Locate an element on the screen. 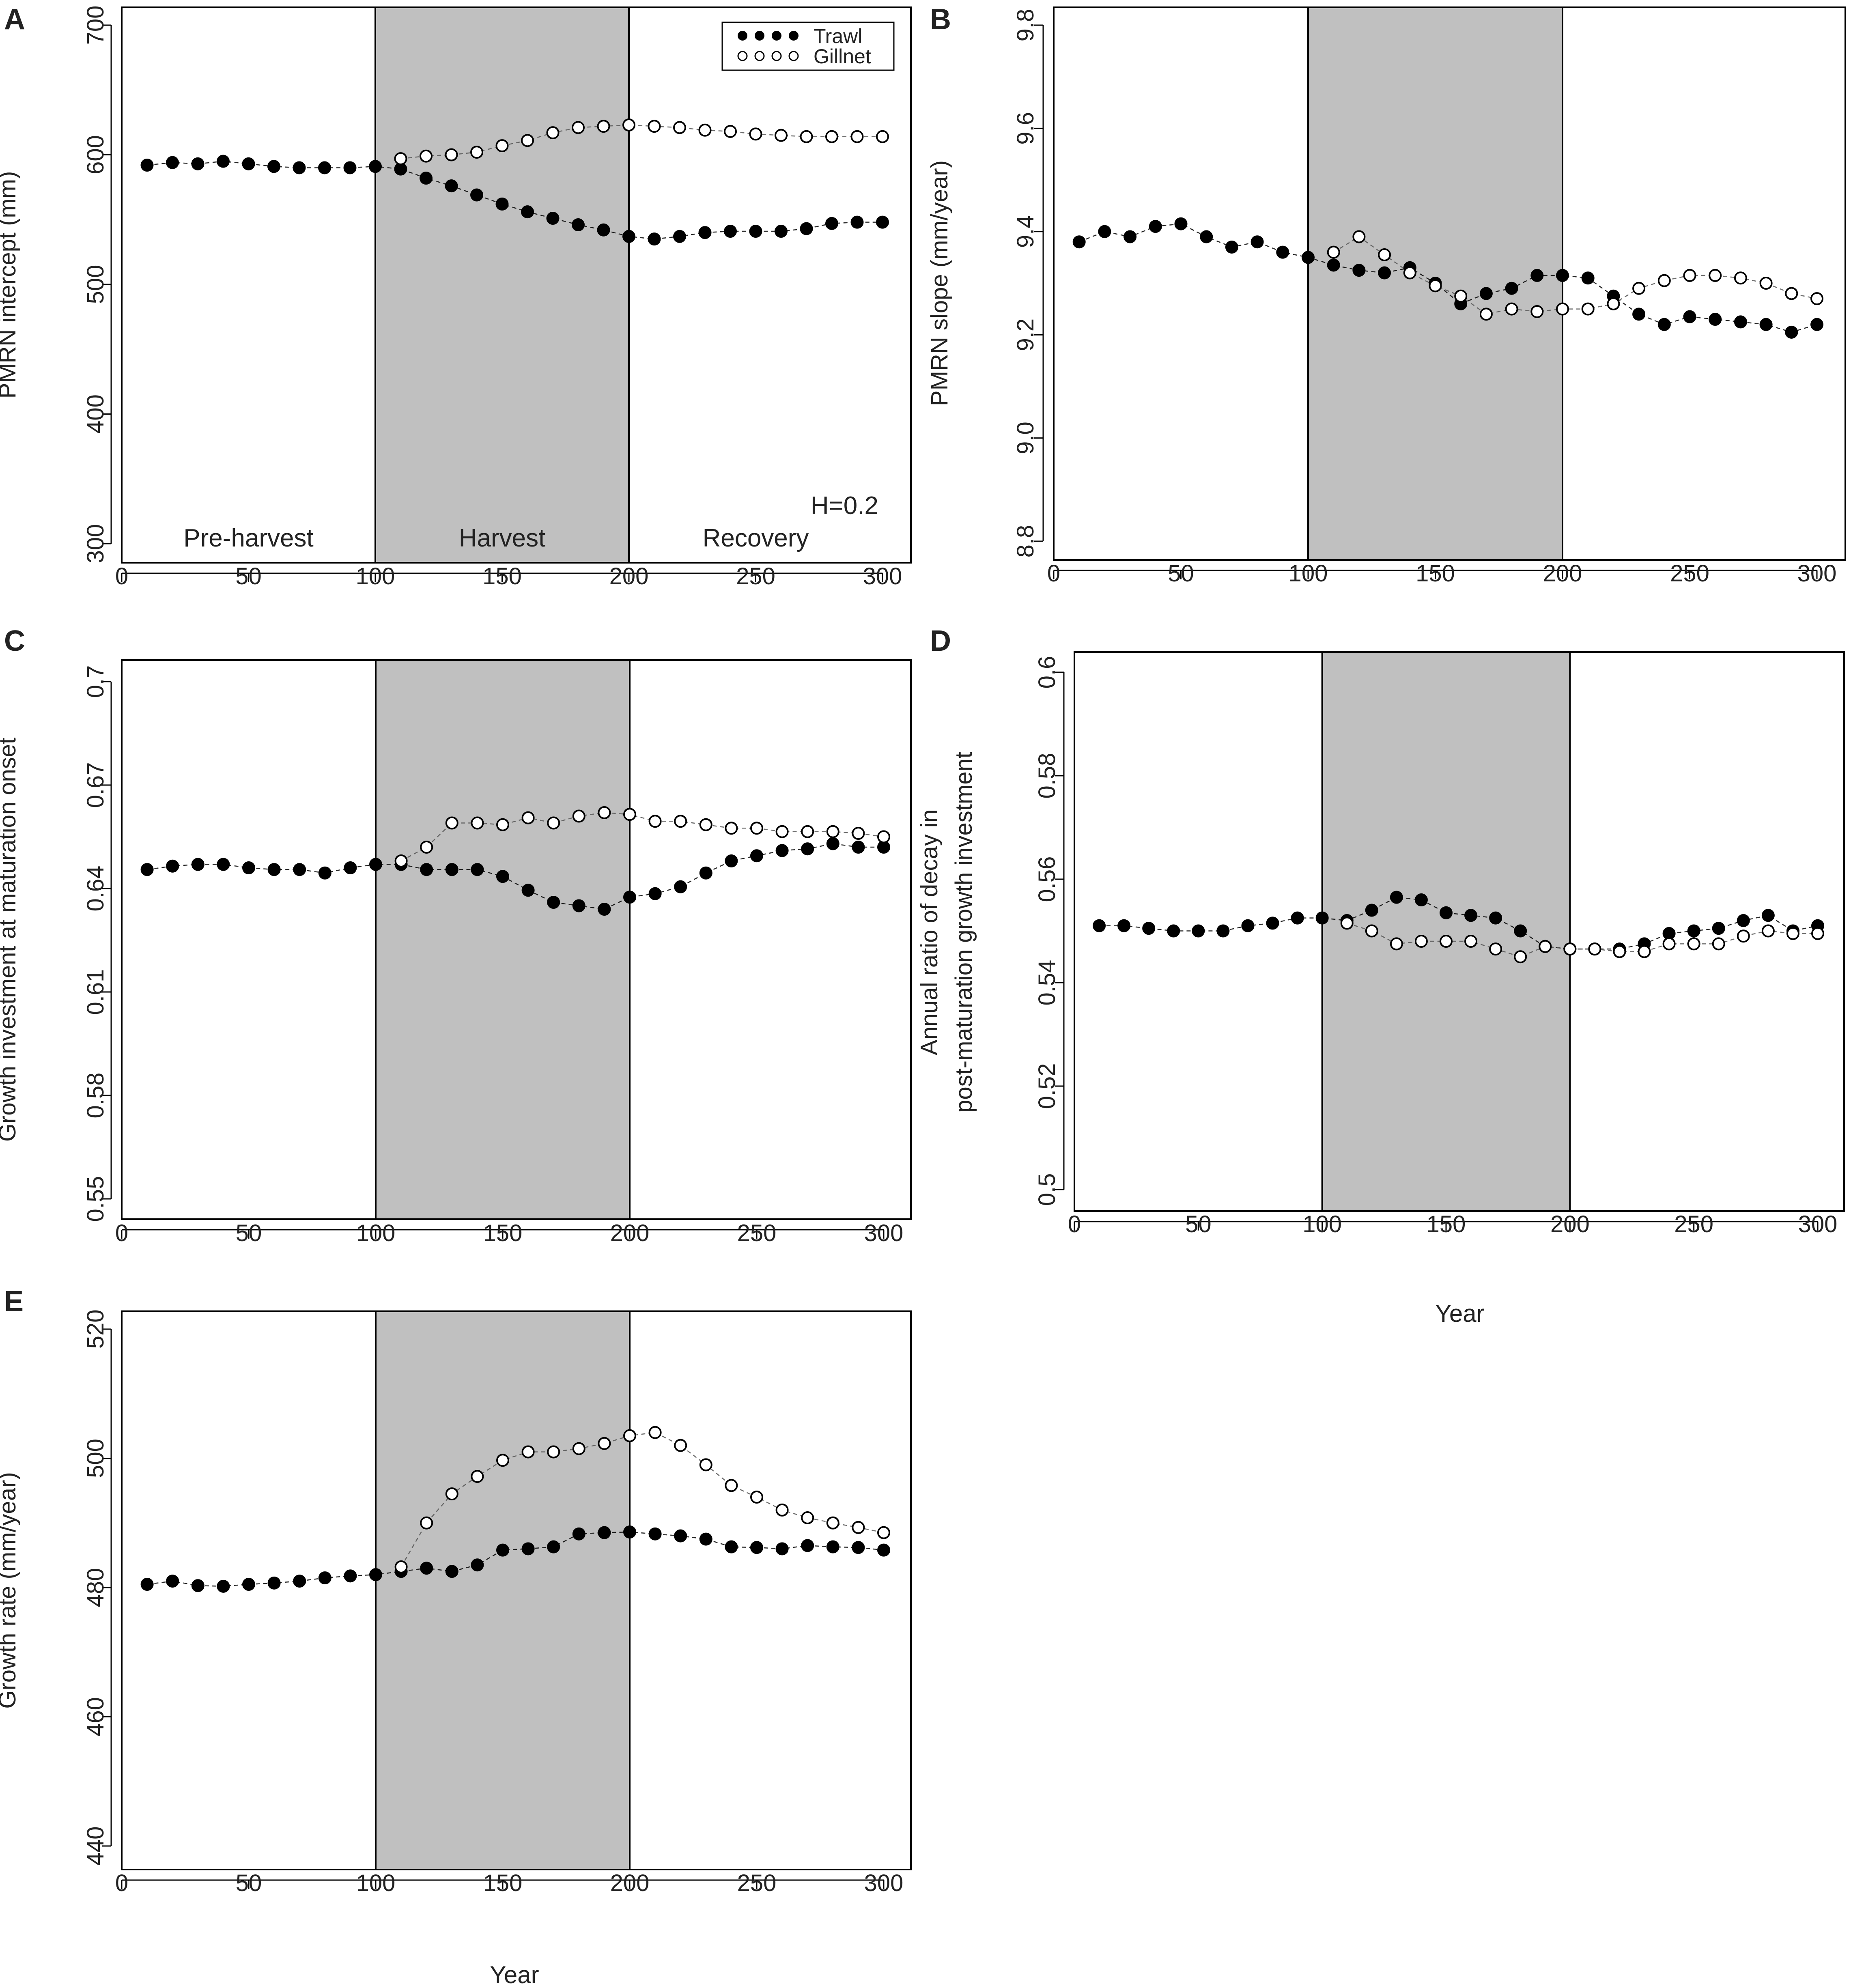  panel-b-frame is located at coordinates (1449, 283).